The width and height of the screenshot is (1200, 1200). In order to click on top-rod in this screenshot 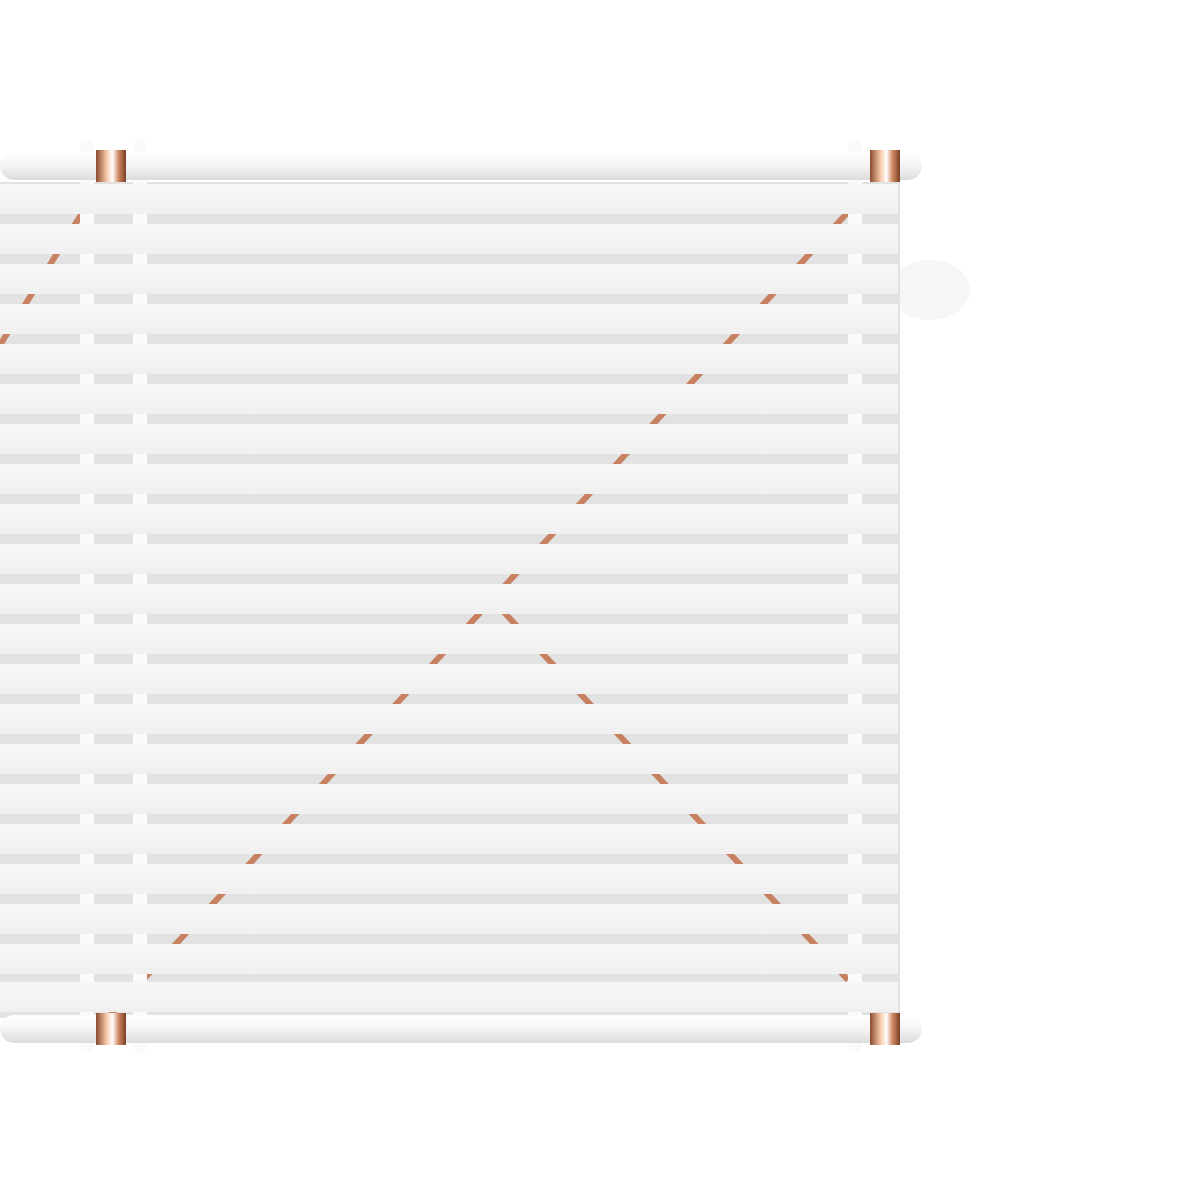, I will do `click(461, 166)`.